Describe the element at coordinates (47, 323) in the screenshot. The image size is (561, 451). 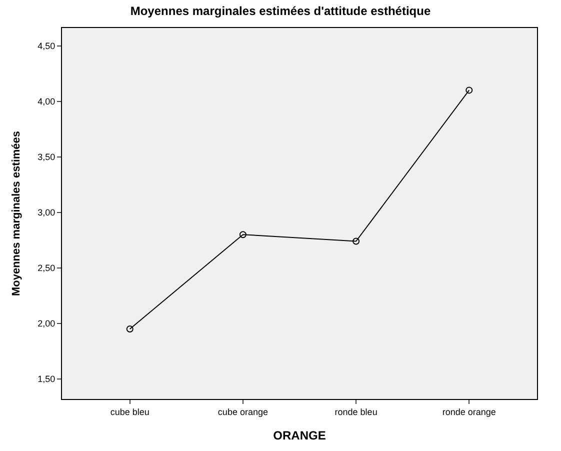
I see `y-tick-label: 2,00` at that location.